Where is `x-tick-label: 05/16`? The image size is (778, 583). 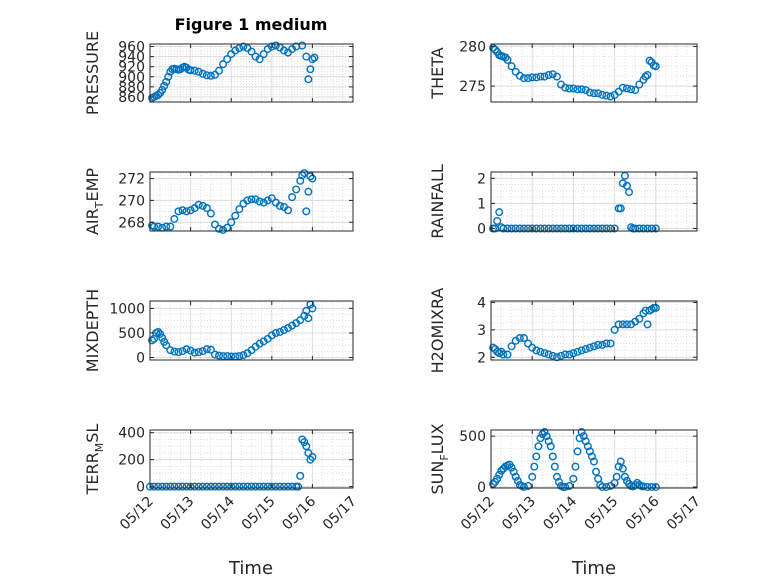 x-tick-label: 05/16 is located at coordinates (643, 513).